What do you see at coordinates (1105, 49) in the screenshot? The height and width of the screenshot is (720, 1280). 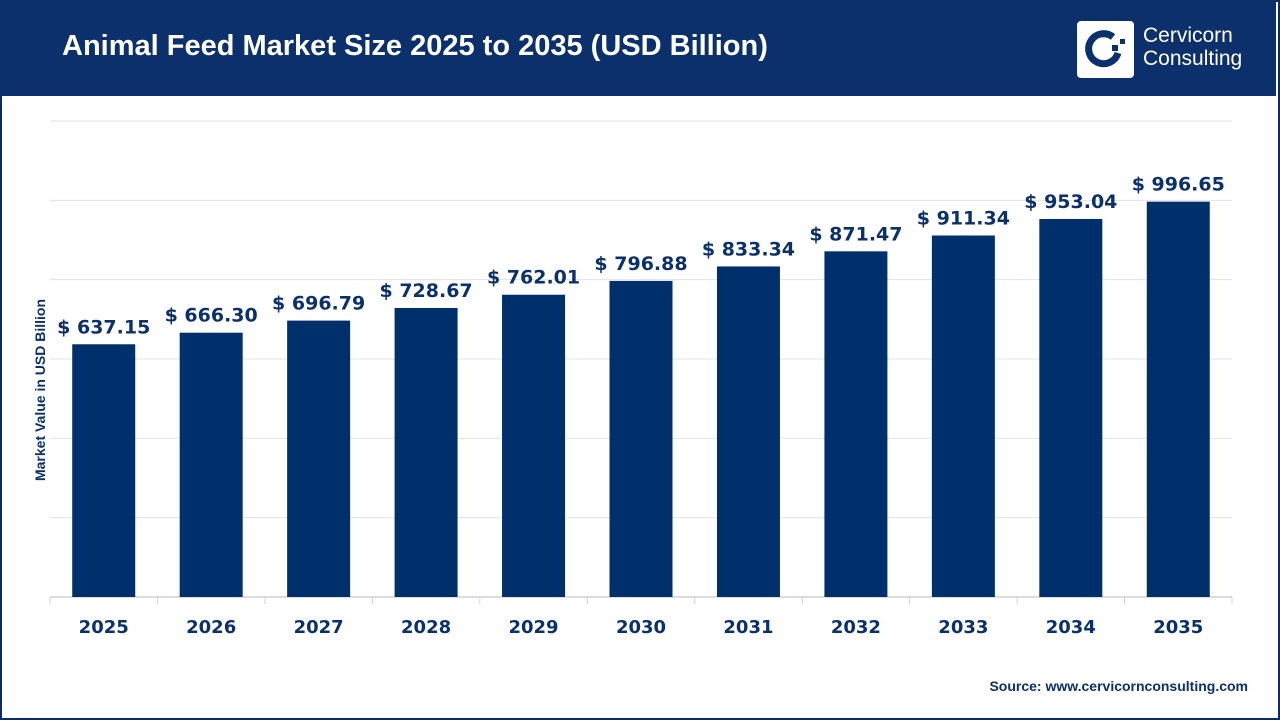 I see `cervicorn-logo-icon` at bounding box center [1105, 49].